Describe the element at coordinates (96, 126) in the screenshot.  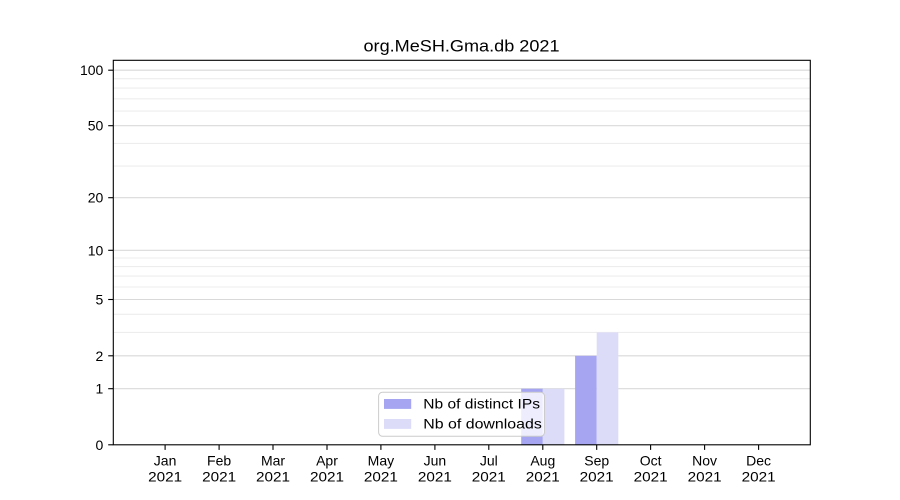
I see `svg-text: 50` at that location.